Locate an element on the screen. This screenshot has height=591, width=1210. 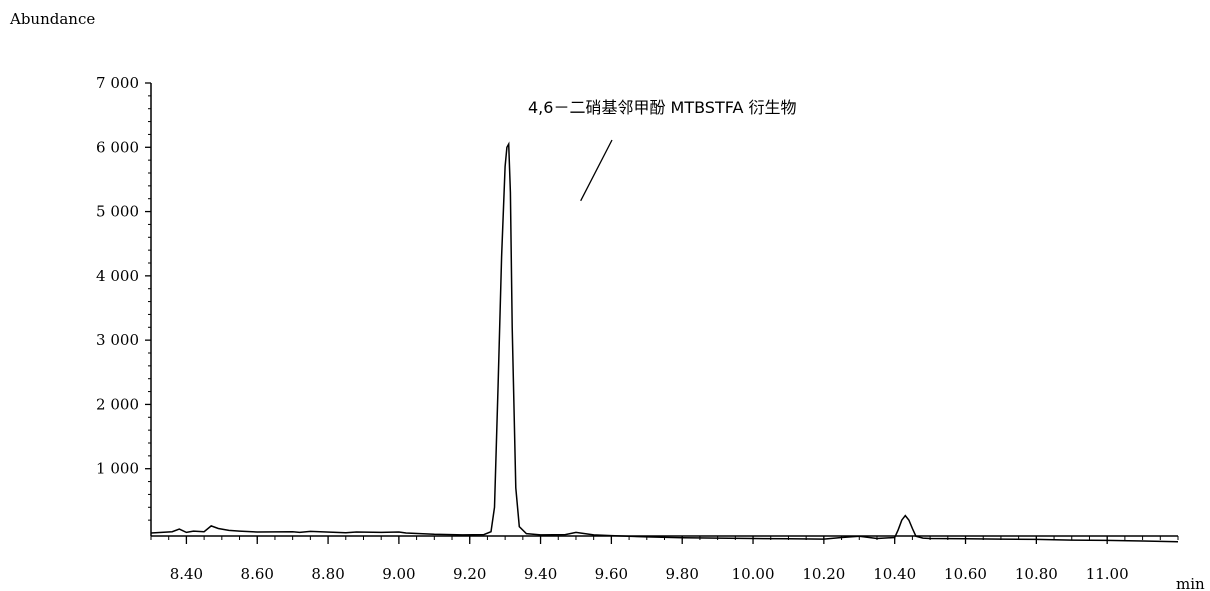
y-tick-label: 6 000 is located at coordinates (117, 147).